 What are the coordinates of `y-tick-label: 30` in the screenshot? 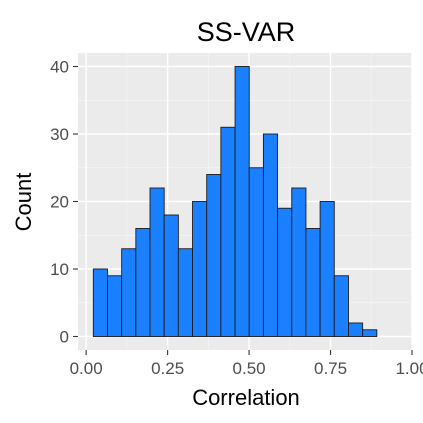 It's located at (59, 134).